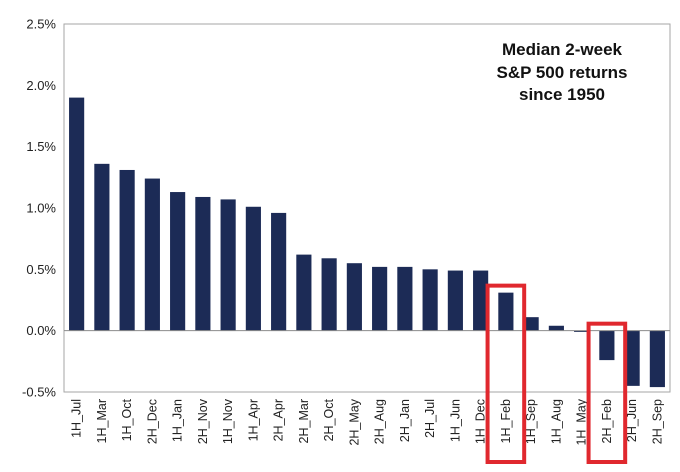  I want to click on x-tick-label: 1H_Dec, so click(481, 421).